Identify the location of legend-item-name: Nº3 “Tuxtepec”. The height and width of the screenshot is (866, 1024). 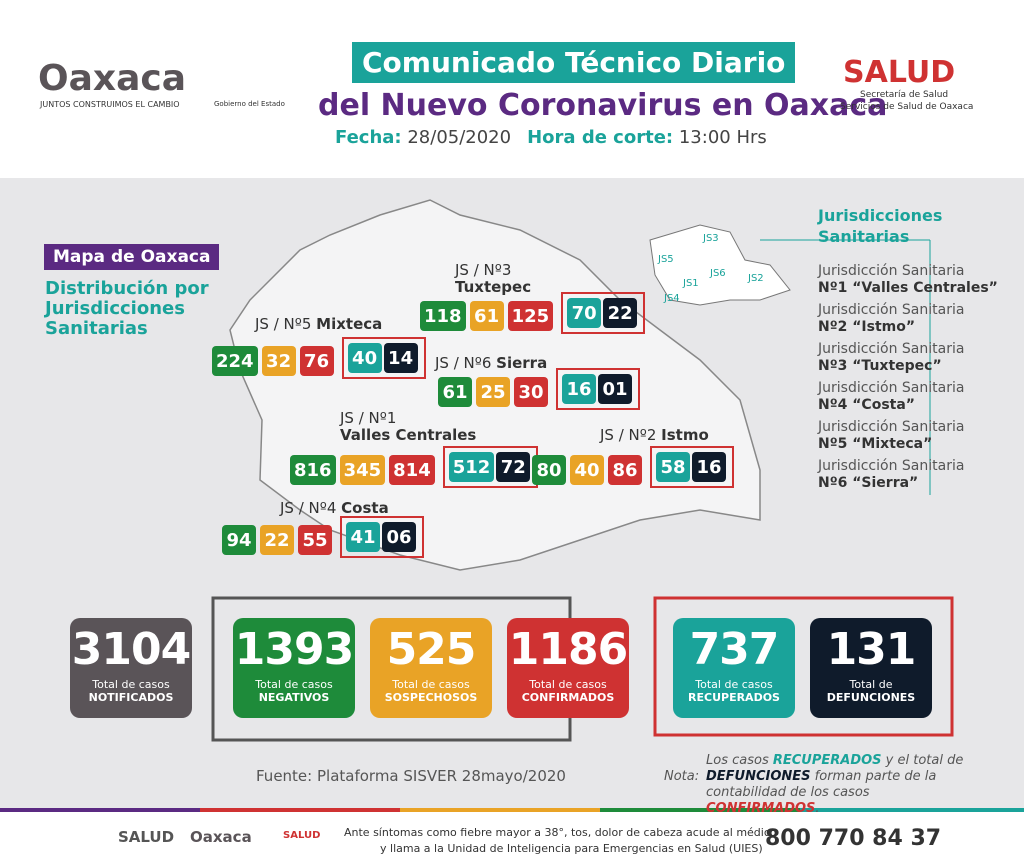
(880, 366).